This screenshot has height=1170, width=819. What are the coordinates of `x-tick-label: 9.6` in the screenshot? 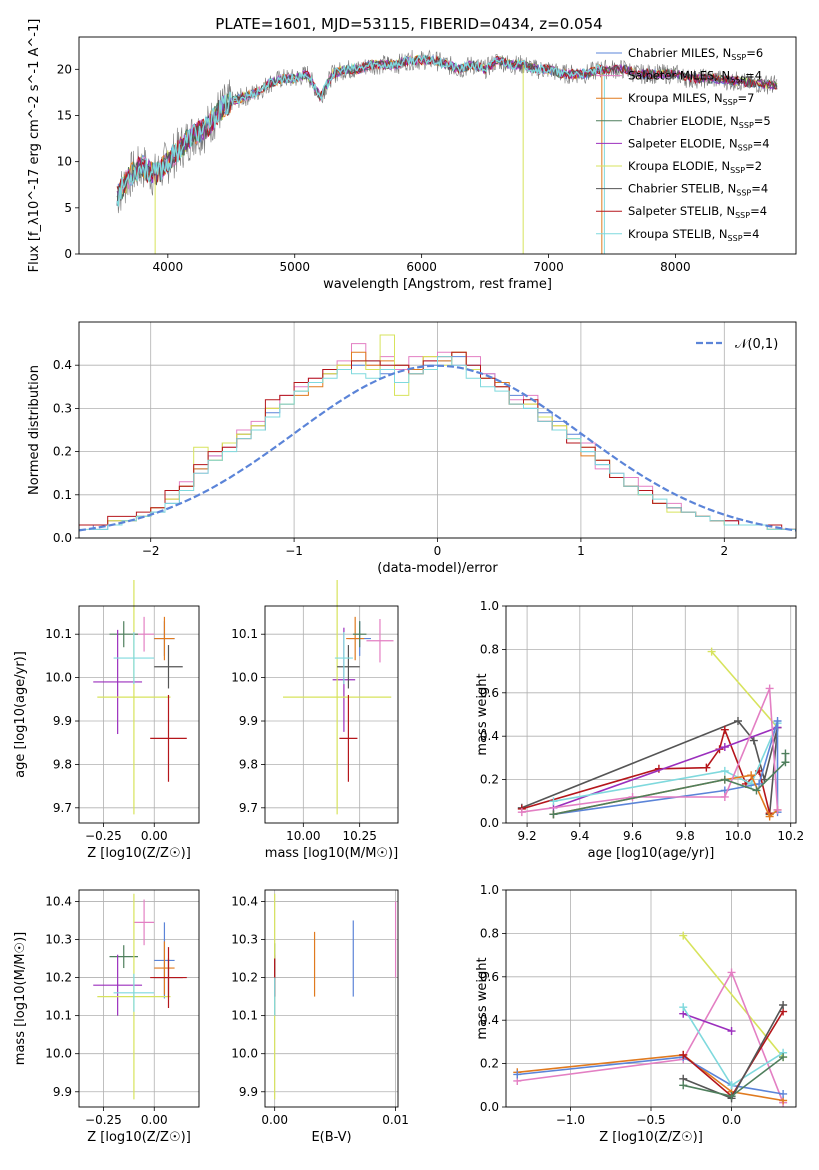 It's located at (632, 836).